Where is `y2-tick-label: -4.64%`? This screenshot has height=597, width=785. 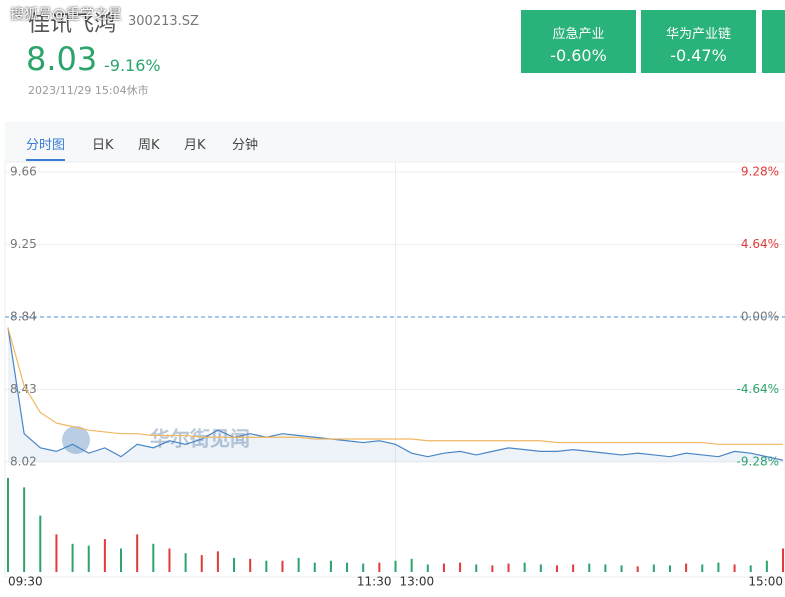 y2-tick-label: -4.64% is located at coordinates (758, 389).